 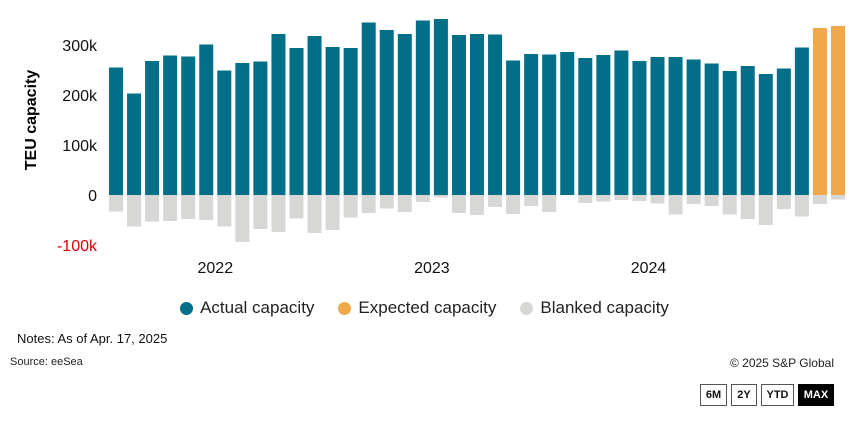 I want to click on x-tick-label: 2024, so click(x=649, y=268).